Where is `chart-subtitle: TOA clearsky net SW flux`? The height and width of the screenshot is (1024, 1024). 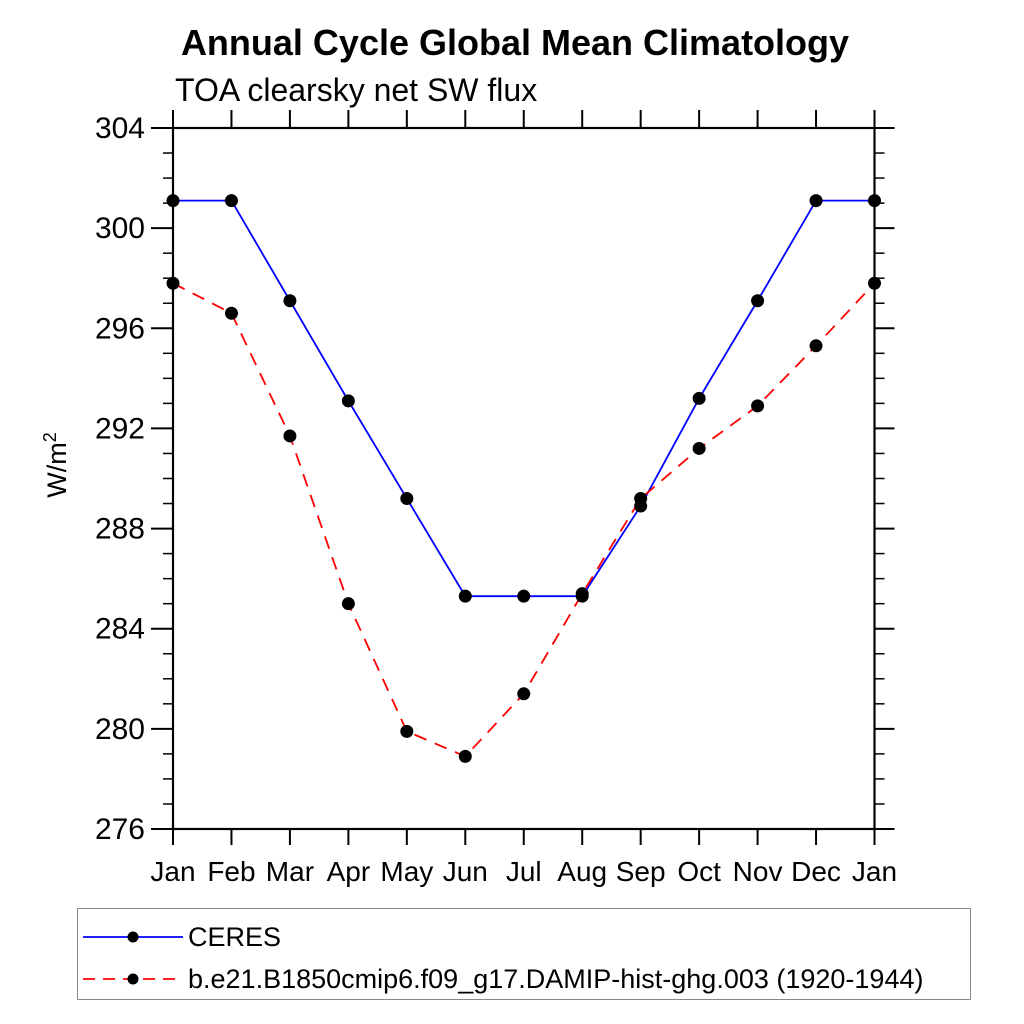
chart-subtitle: TOA clearsky net SW flux is located at coordinates (356, 90).